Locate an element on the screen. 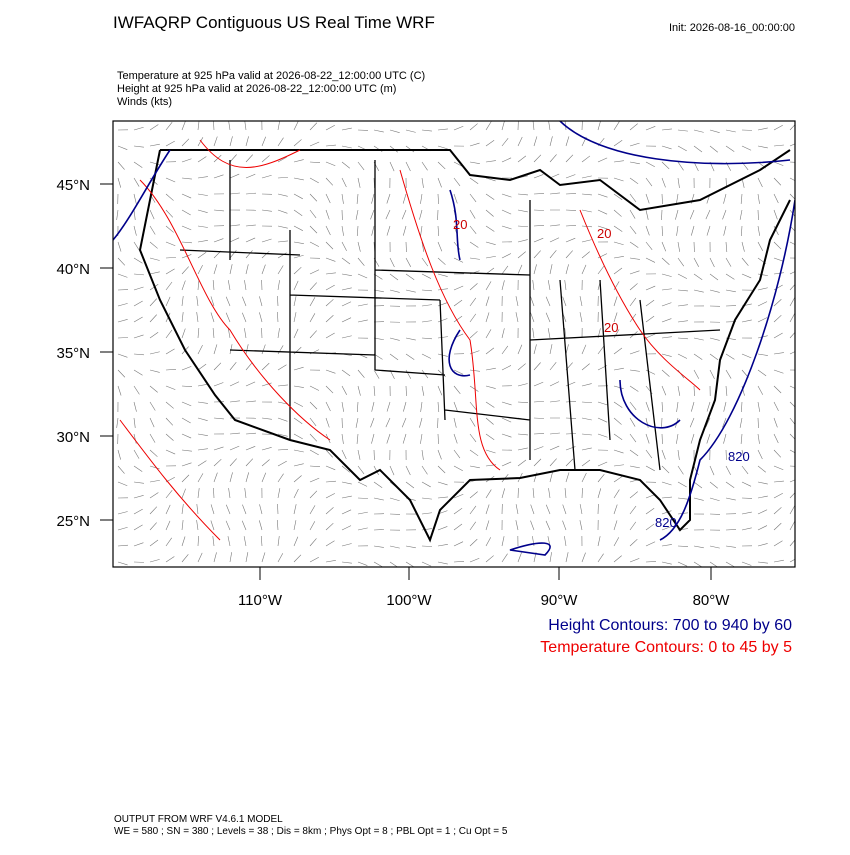  lat-label: 45°N is located at coordinates (73, 185).